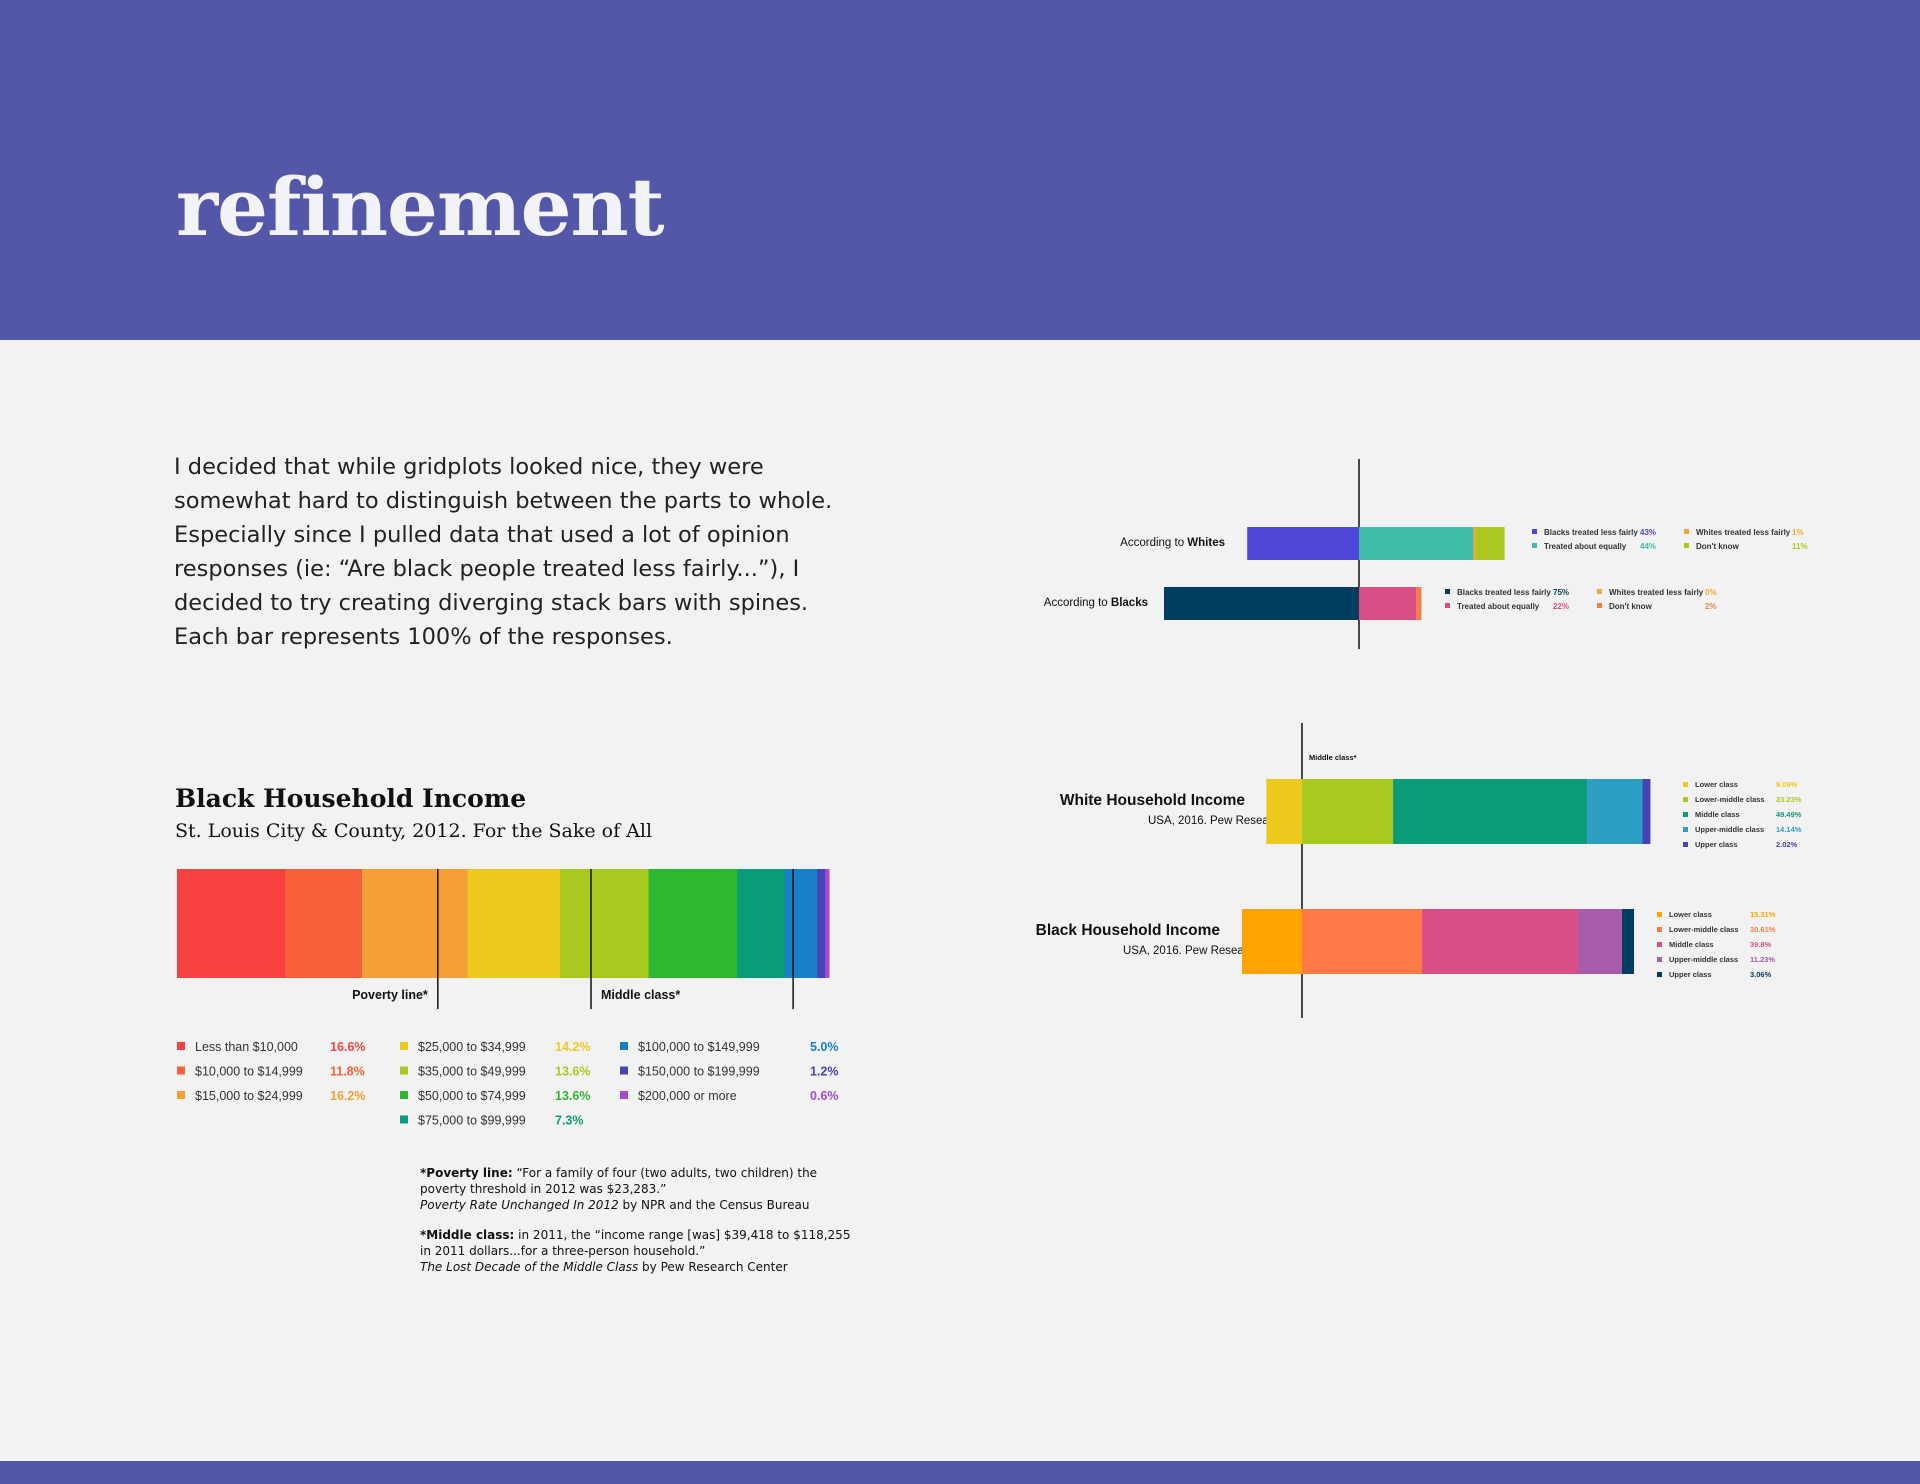 This screenshot has height=1484, width=1920. Describe the element at coordinates (1206, 543) in the screenshot. I see `row-label-emphasis: Whites` at that location.